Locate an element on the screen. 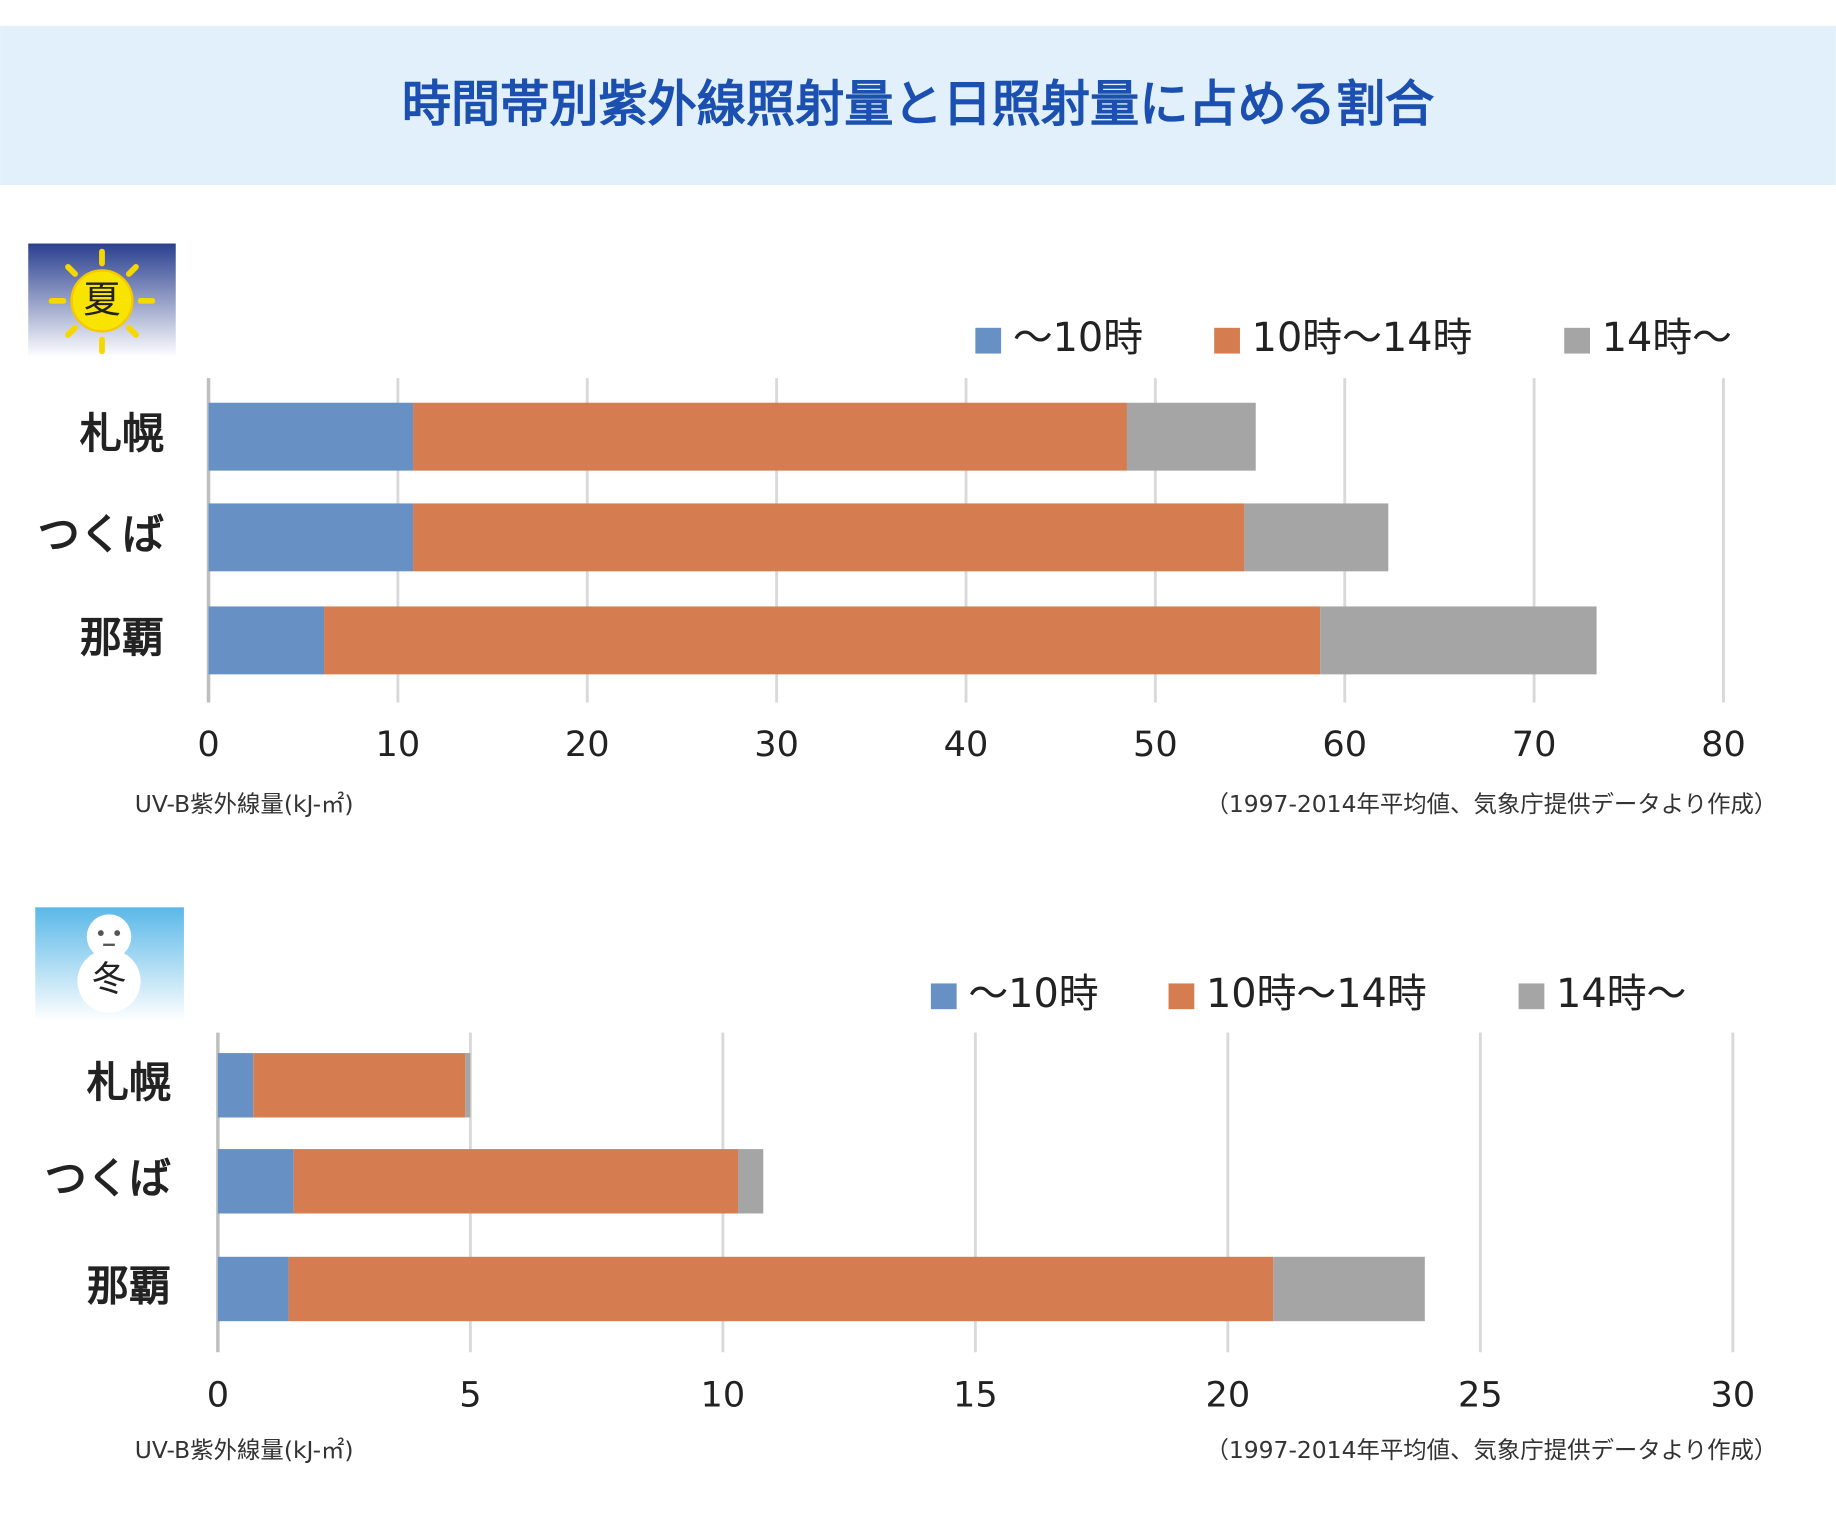  summer-icon: 夏 is located at coordinates (102, 300).